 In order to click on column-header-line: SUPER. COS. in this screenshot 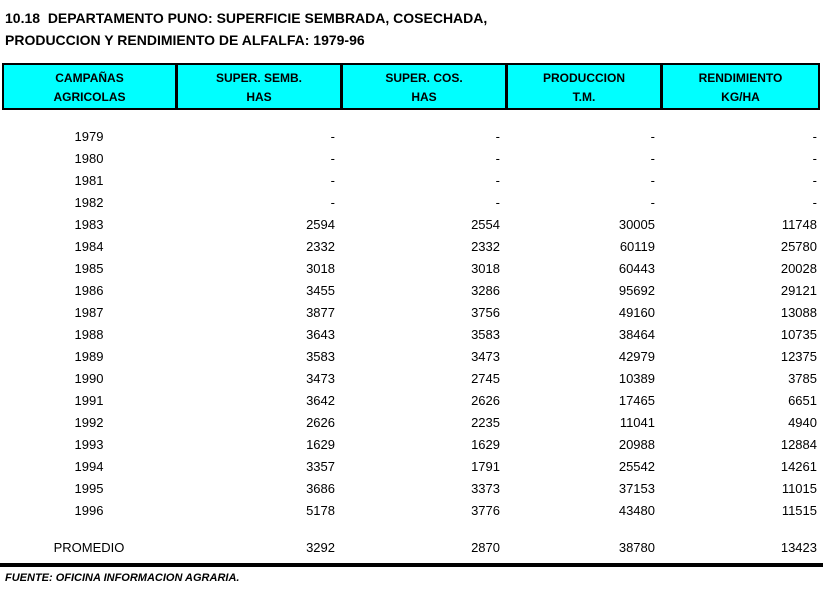, I will do `click(424, 78)`.